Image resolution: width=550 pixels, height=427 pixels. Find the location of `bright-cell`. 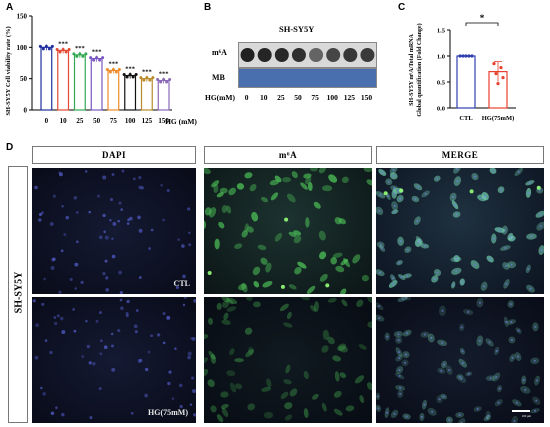

bright-cell is located at coordinates (471, 191).